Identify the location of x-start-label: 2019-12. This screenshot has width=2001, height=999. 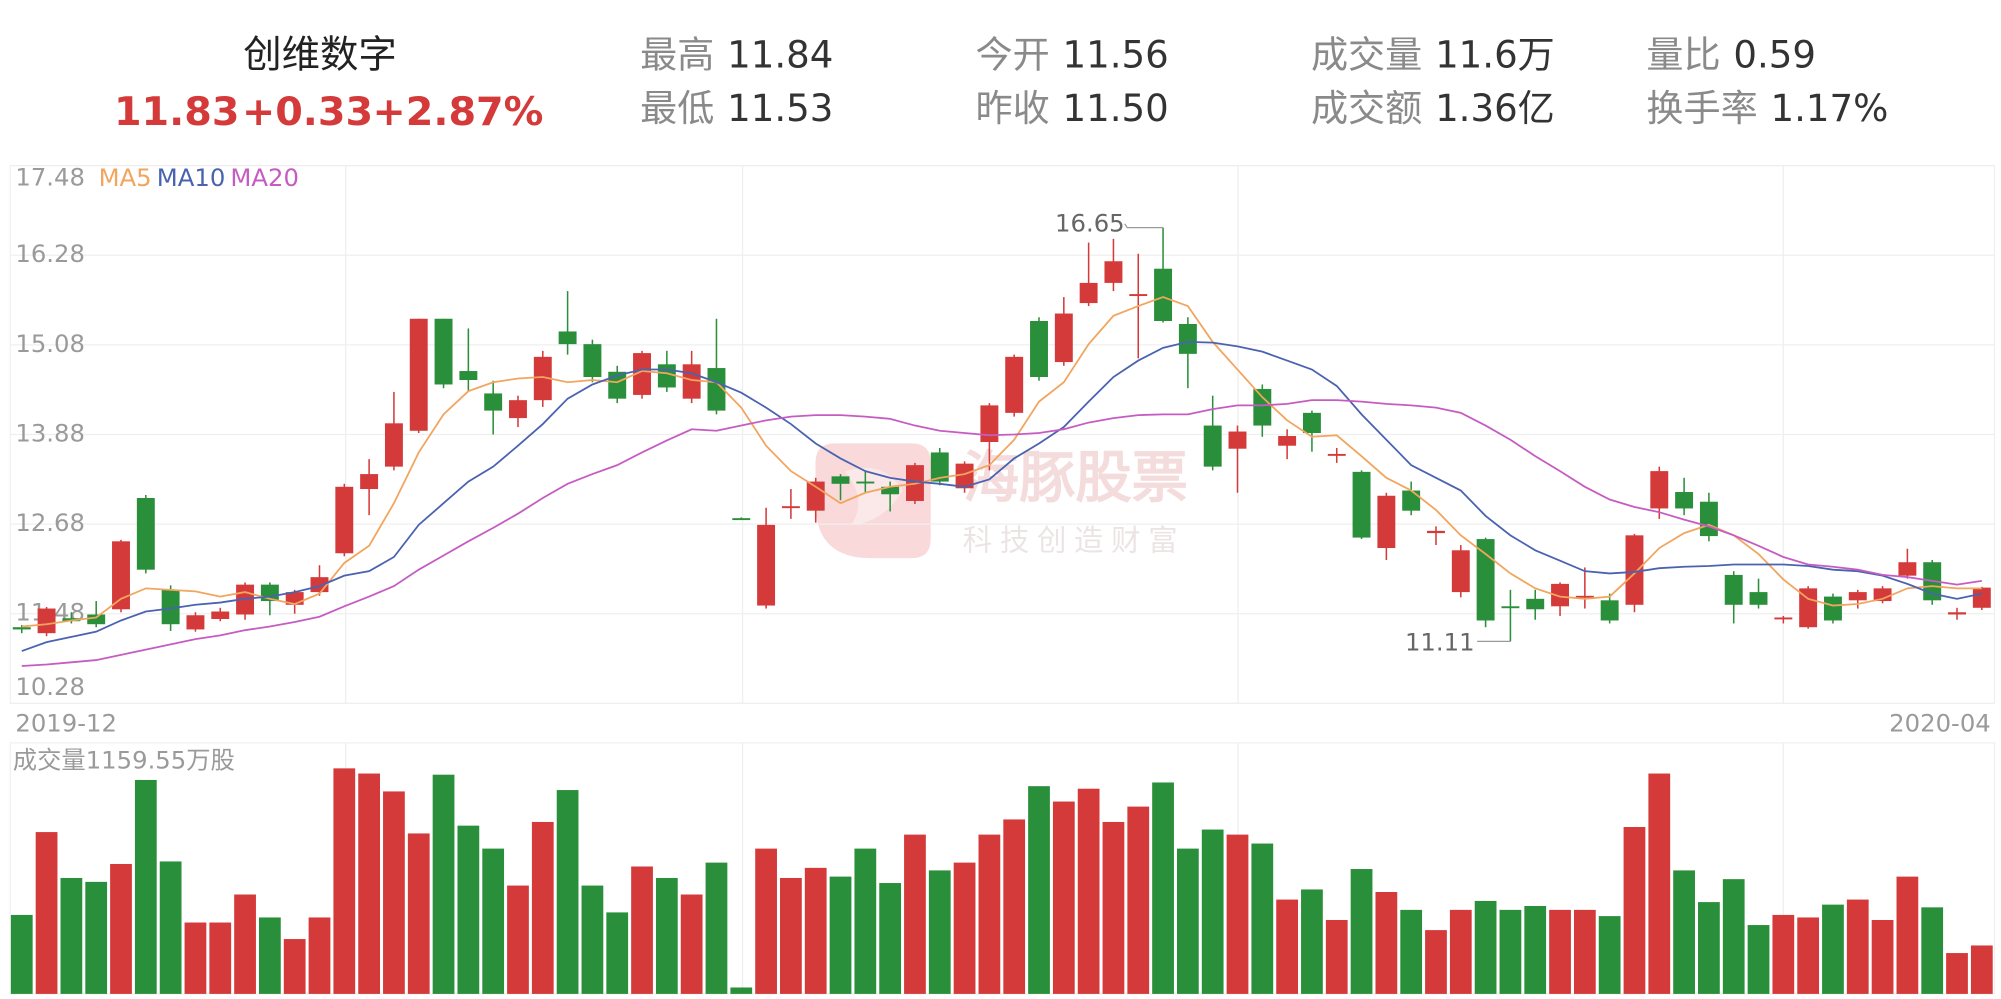
(66, 722).